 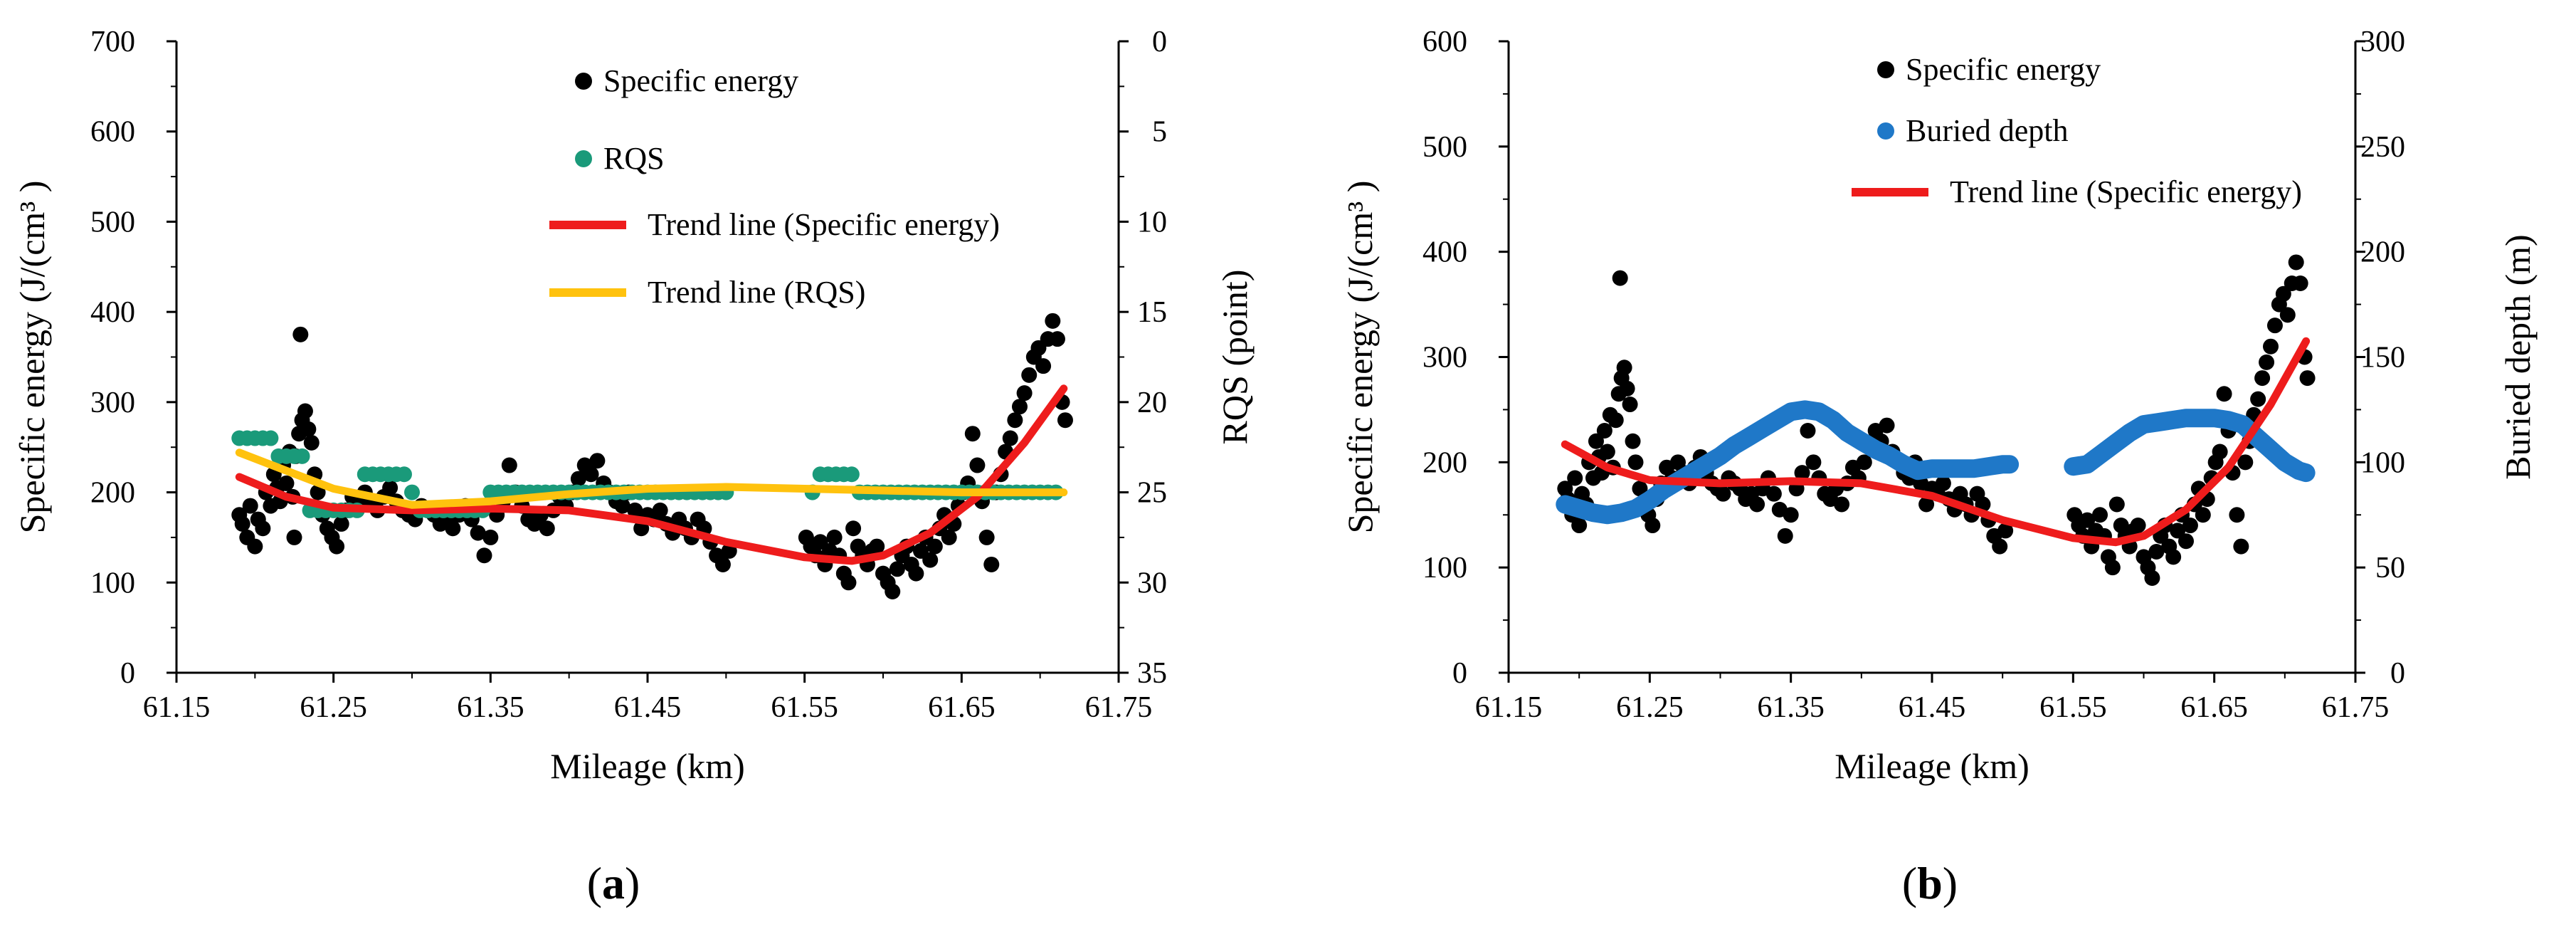 I want to click on series-specific-energy, so click(x=652, y=456).